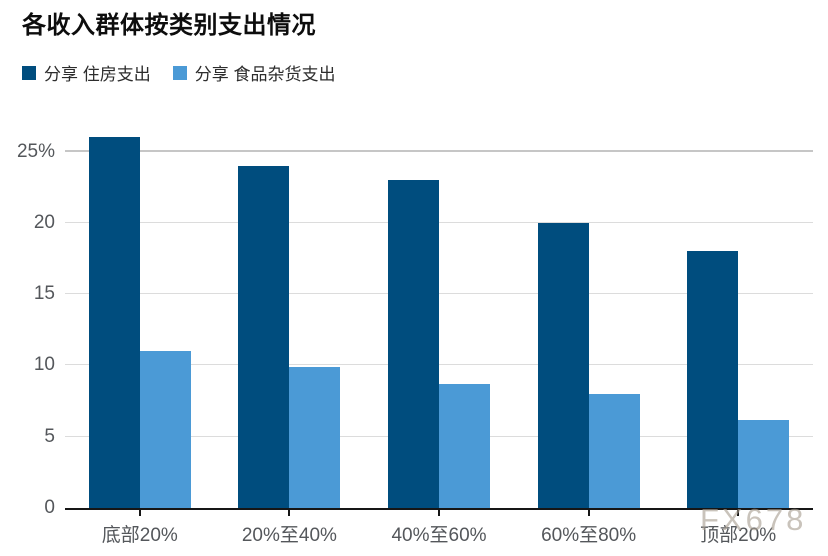 Image resolution: width=828 pixels, height=556 pixels. Describe the element at coordinates (139, 535) in the screenshot. I see `x-tick-label-1: 底部20%` at that location.